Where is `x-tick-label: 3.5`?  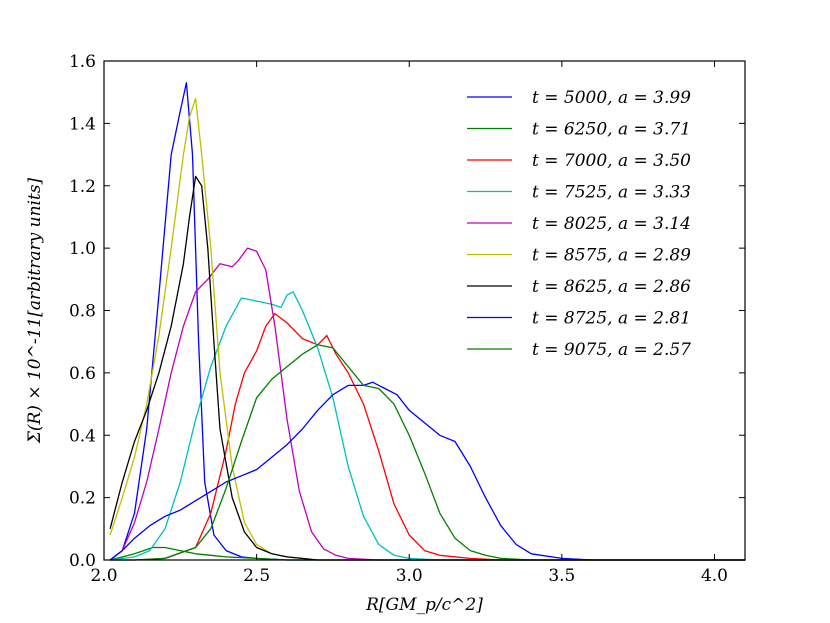 x-tick-label: 3.5 is located at coordinates (561, 576).